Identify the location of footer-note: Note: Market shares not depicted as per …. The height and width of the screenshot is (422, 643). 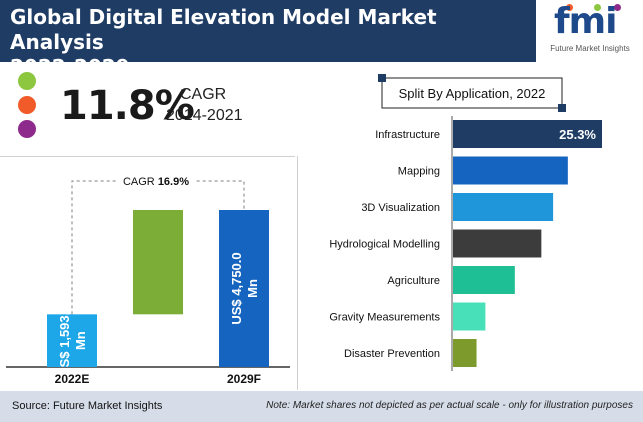
(449, 405).